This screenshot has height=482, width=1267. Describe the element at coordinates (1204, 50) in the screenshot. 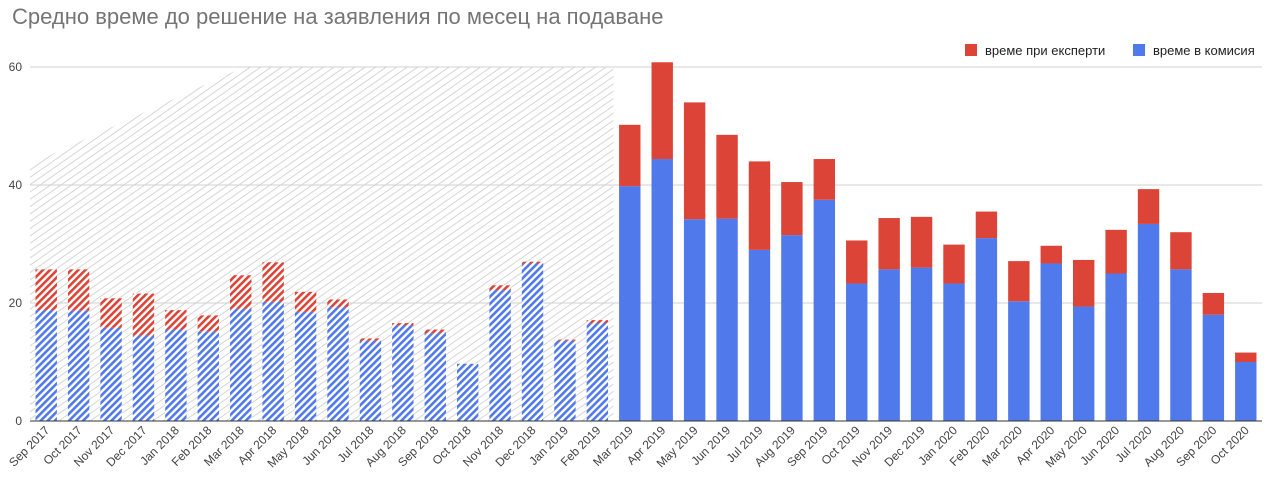

I see `legend-label: време в комисия` at that location.